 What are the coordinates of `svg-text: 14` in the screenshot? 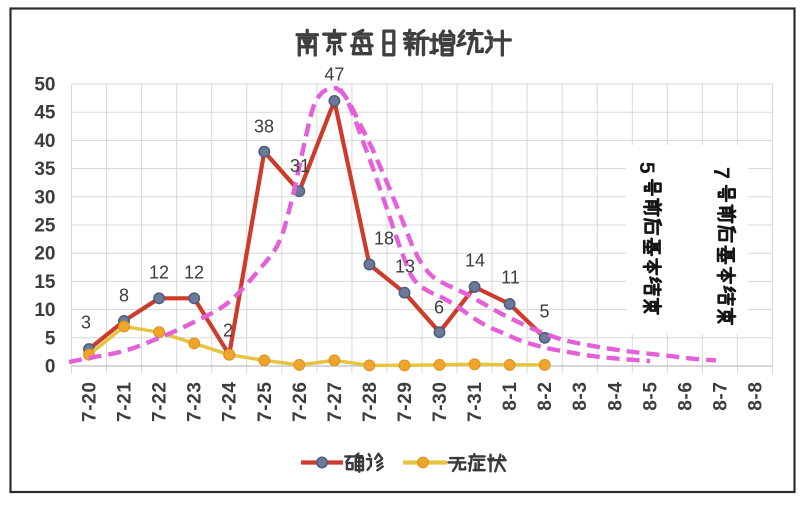 It's located at (475, 261).